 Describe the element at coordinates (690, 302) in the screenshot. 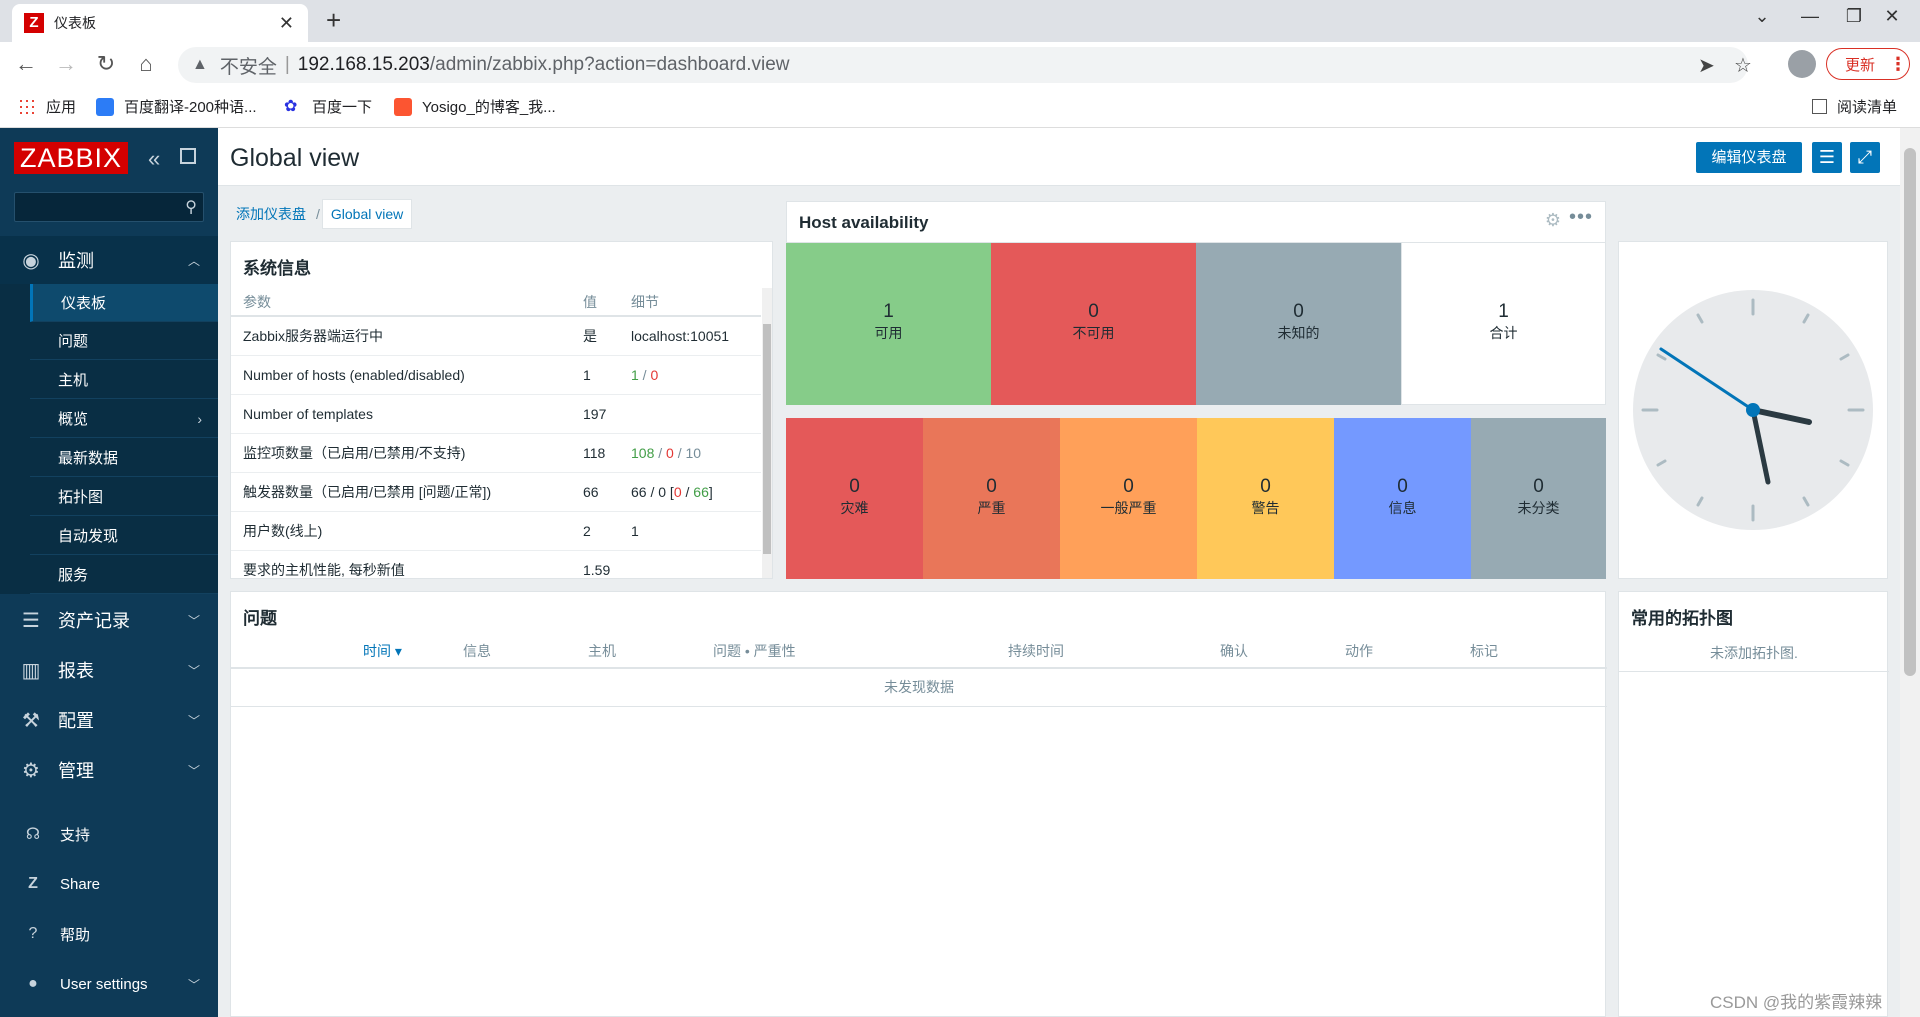

I see `column-header: 细节` at that location.